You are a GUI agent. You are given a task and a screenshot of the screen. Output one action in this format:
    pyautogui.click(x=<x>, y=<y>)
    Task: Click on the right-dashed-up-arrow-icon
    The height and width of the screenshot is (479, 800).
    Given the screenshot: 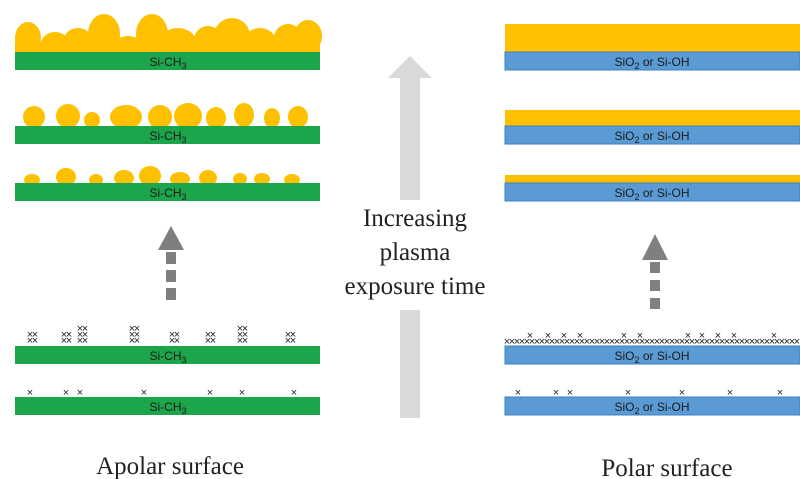 What is the action you would take?
    pyautogui.click(x=655, y=271)
    